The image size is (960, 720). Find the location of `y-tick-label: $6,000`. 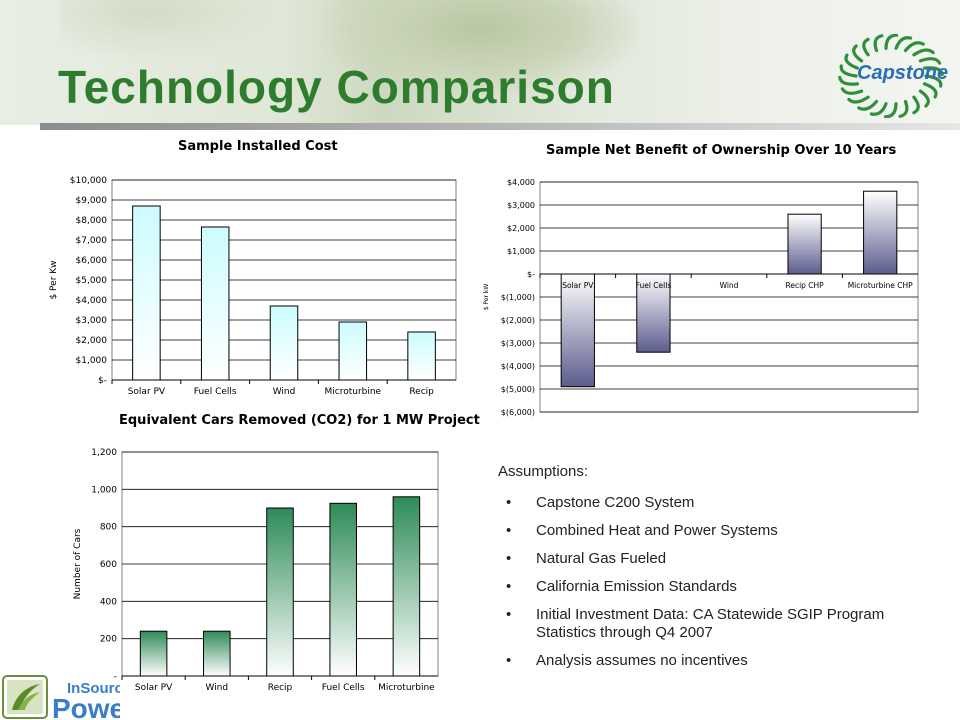

y-tick-label: $6,000 is located at coordinates (92, 261).